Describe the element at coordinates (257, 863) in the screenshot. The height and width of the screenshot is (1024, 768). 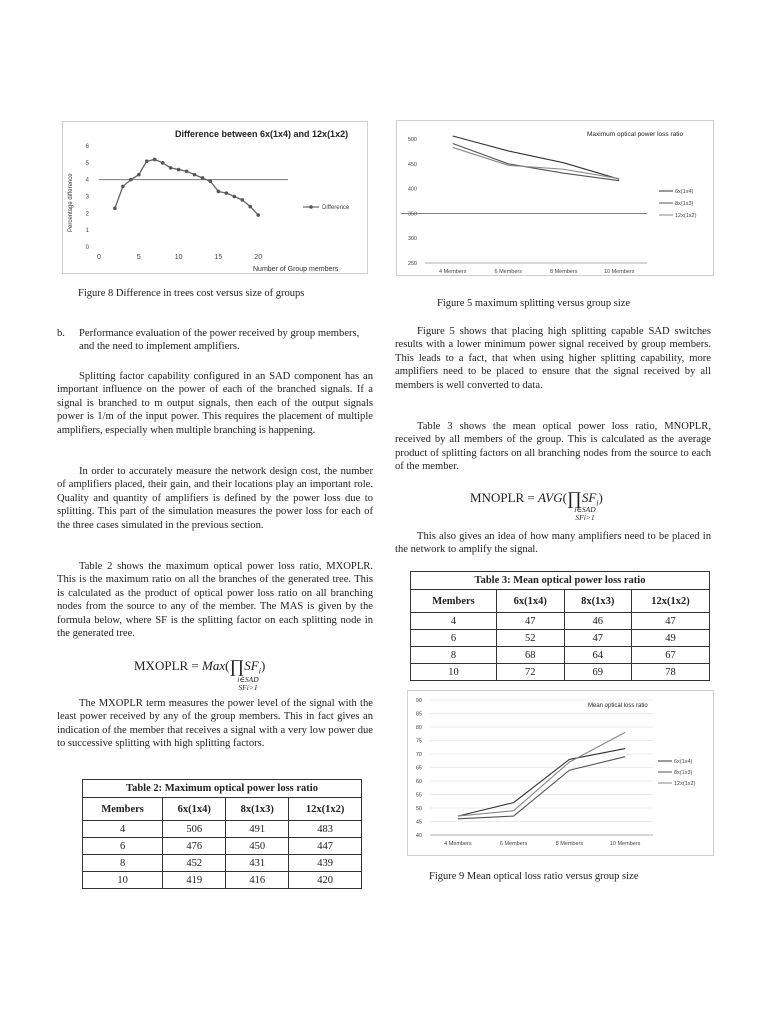
I see `table-cell: 431` at that location.